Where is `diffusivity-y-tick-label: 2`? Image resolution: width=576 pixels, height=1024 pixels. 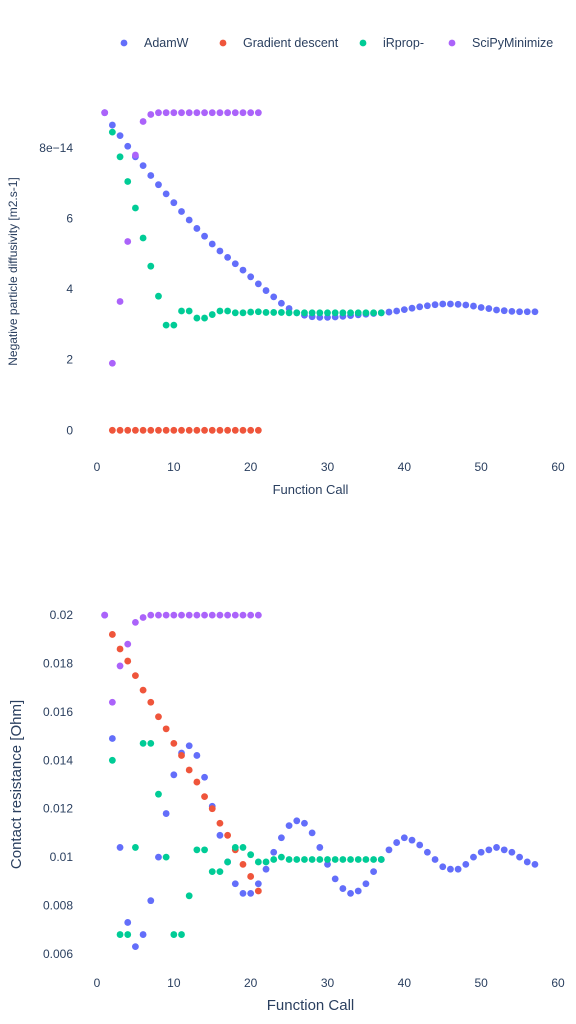
diffusivity-y-tick-label: 2 is located at coordinates (69, 360).